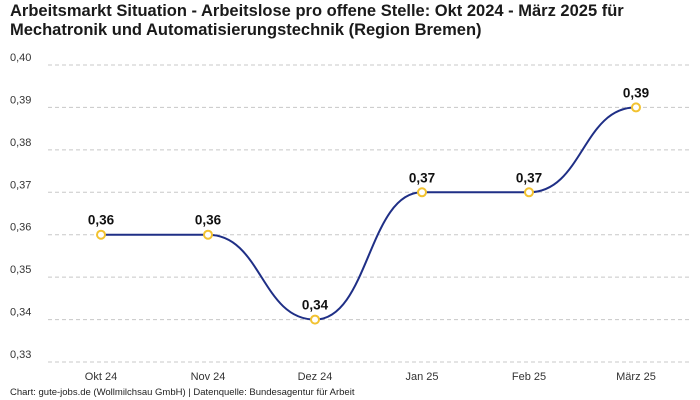  I want to click on x-tick-label: Jan 25, so click(421, 377).